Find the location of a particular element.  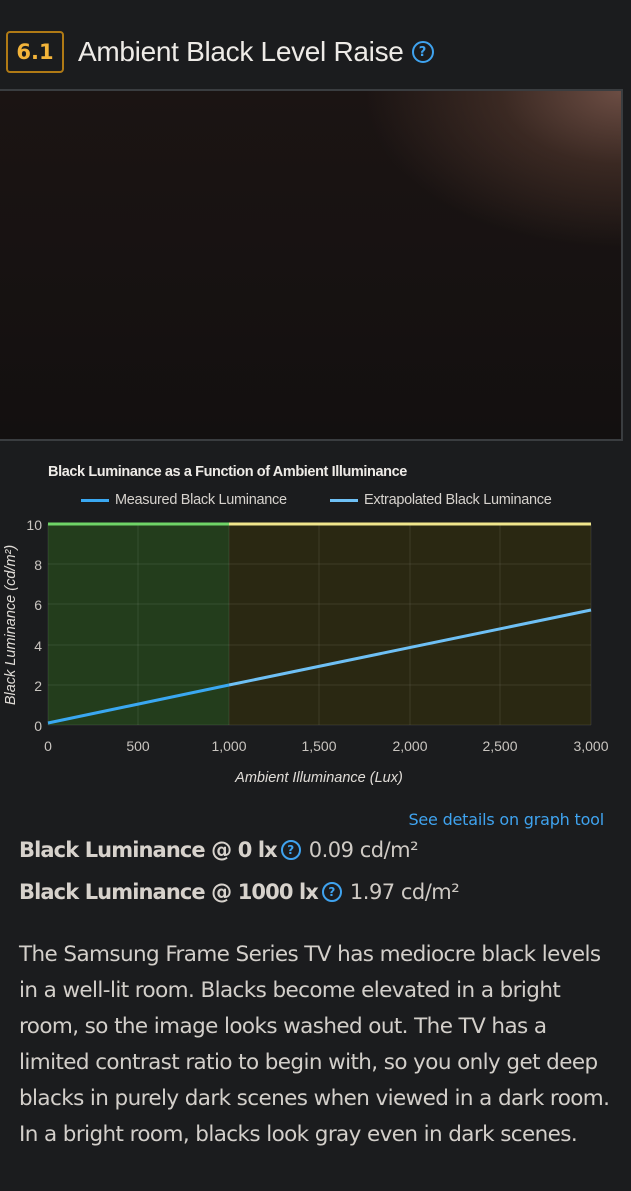

section-number-badge: 6.1 is located at coordinates (35, 52).